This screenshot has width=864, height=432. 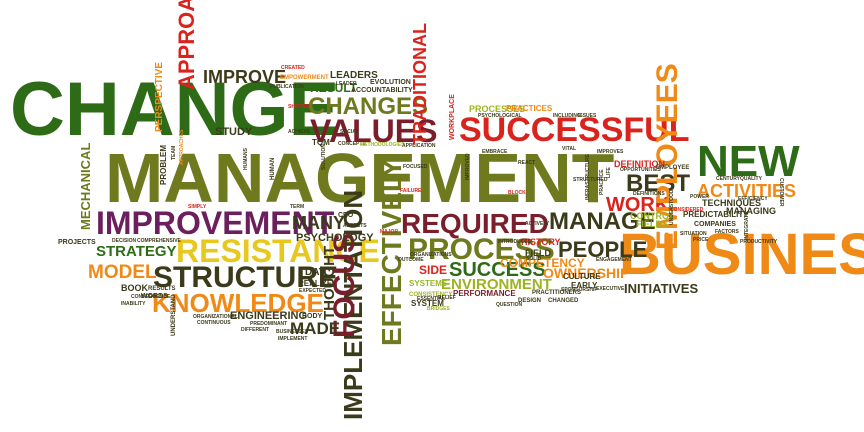 What do you see at coordinates (587, 116) in the screenshot?
I see `word-issues: ISSUES` at bounding box center [587, 116].